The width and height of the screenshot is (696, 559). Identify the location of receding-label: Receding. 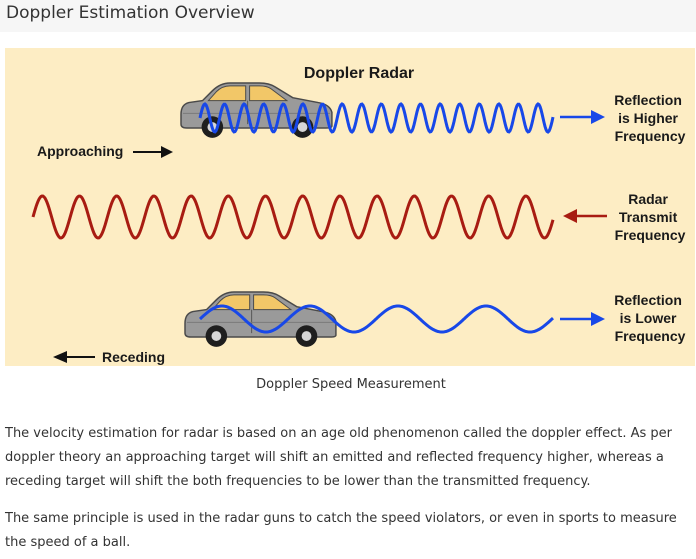
(133, 357).